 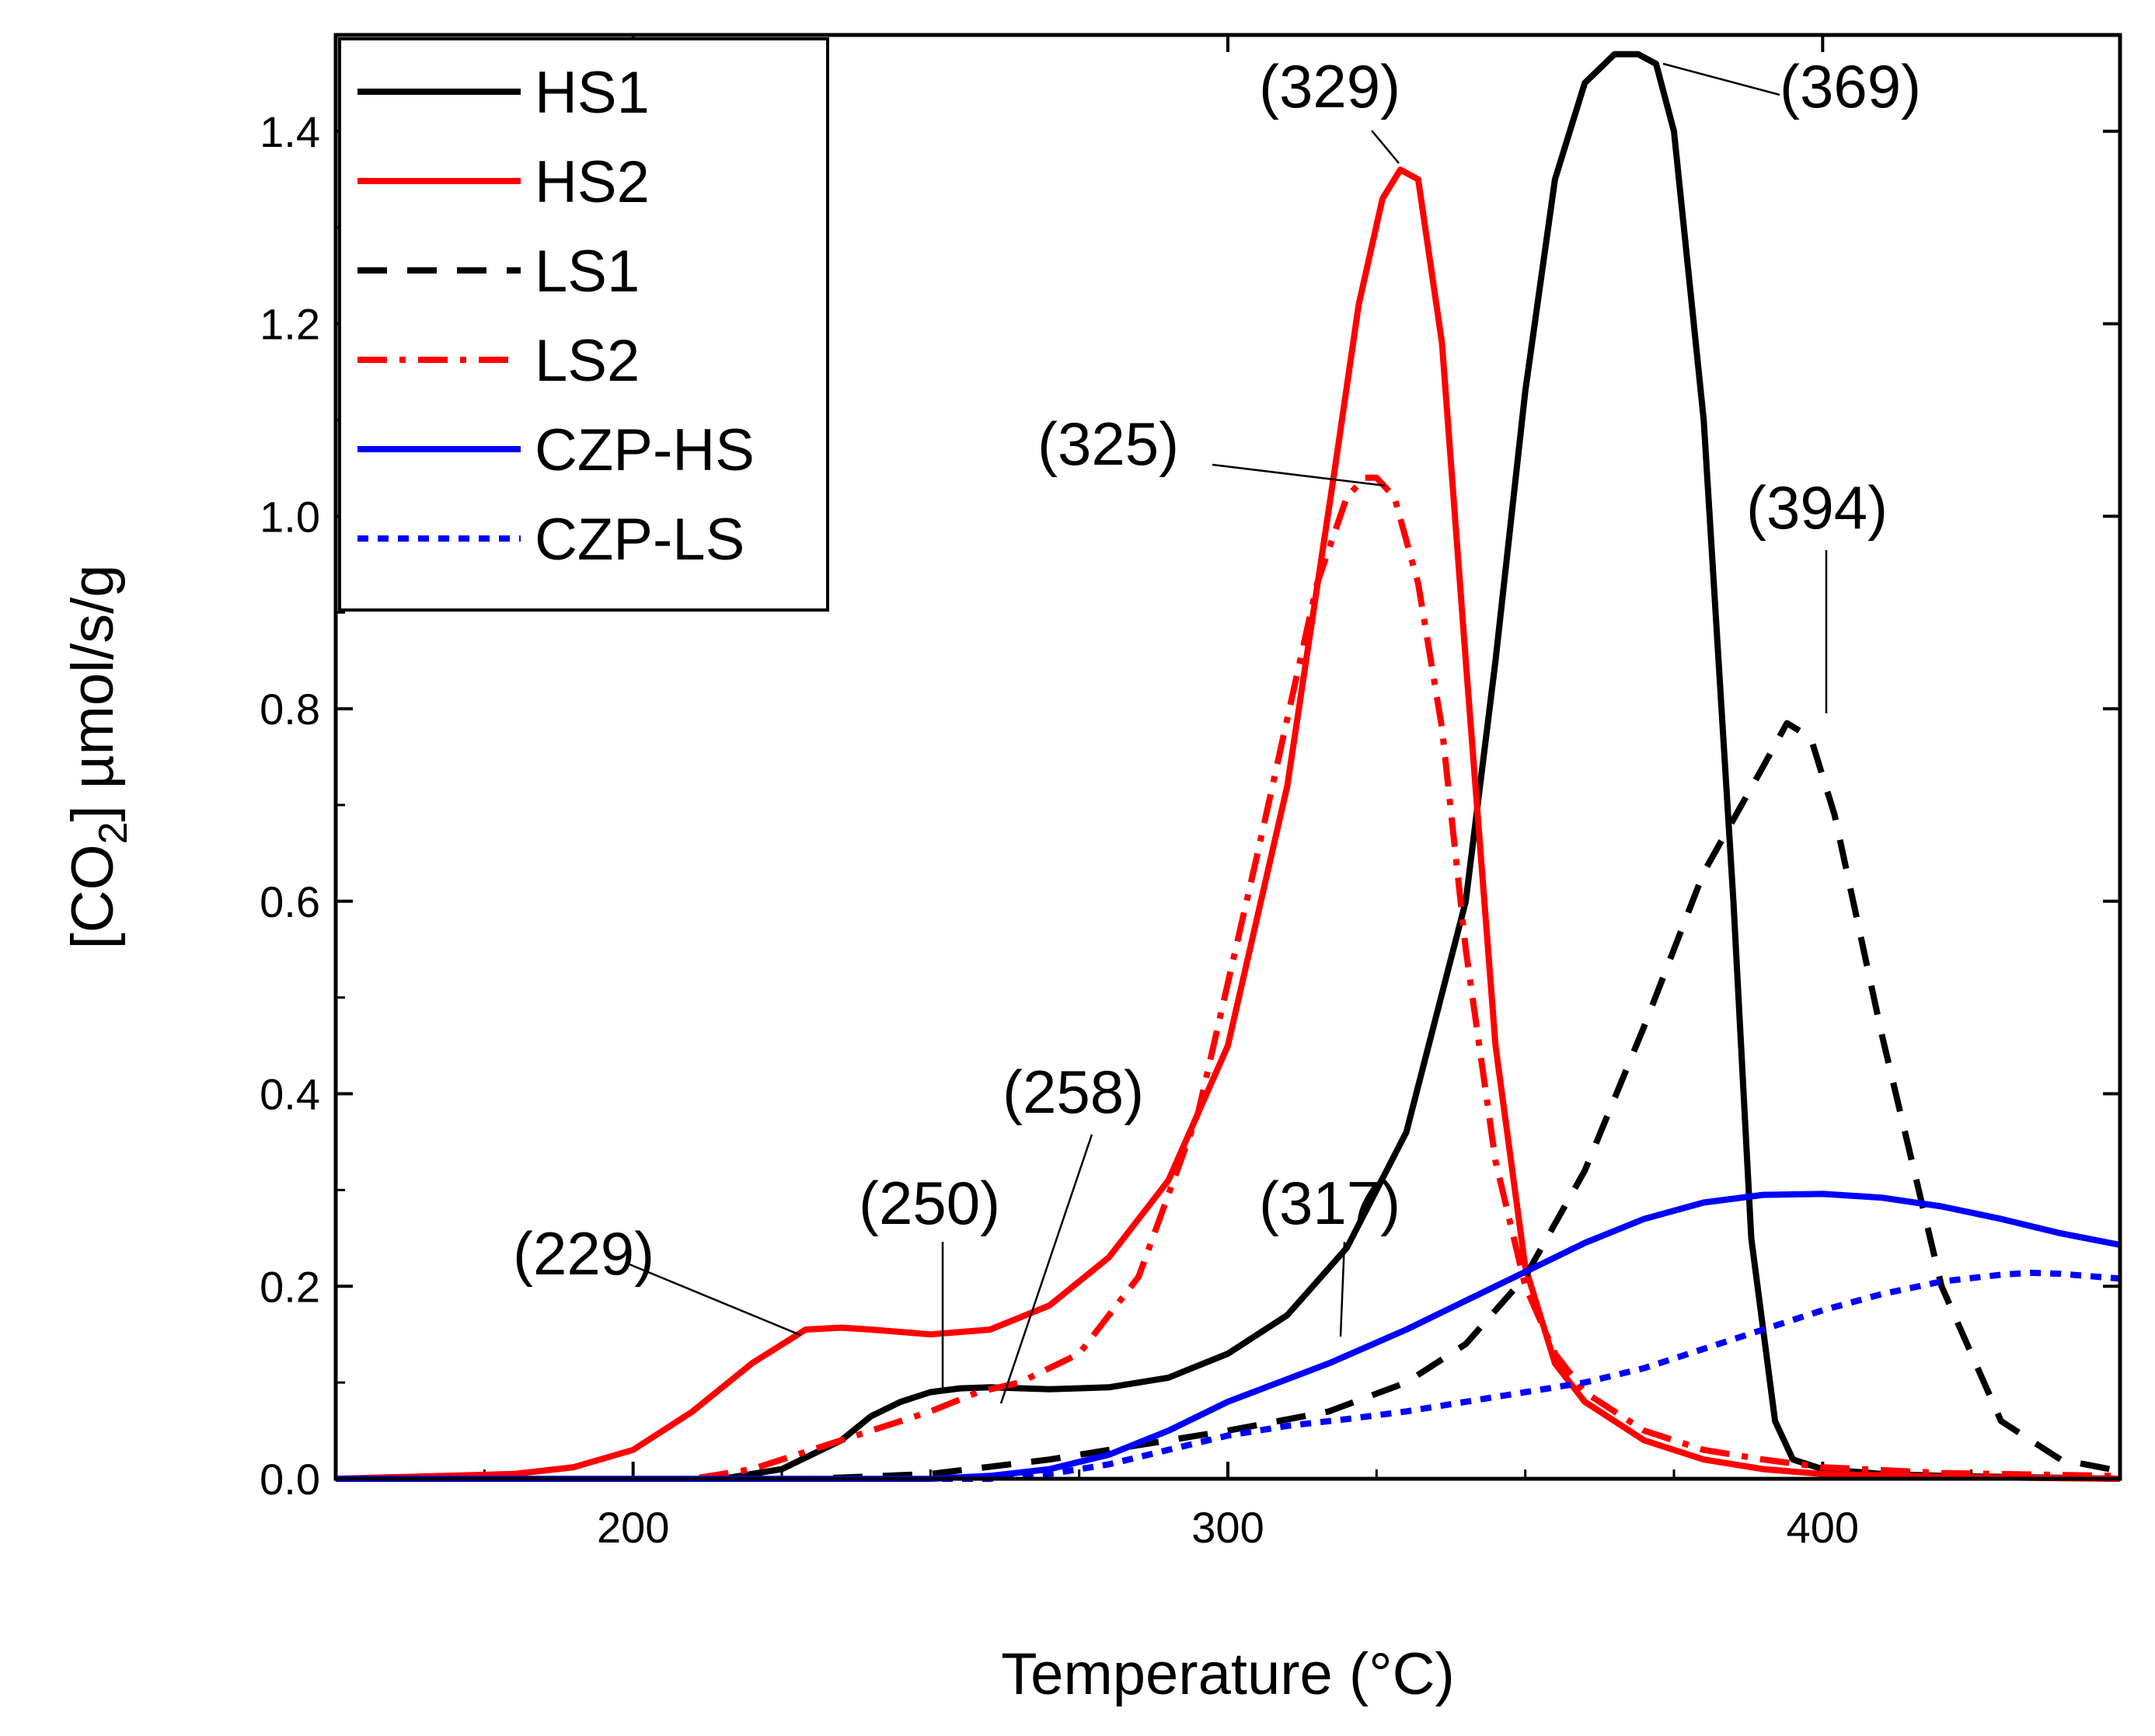 What do you see at coordinates (1850, 86) in the screenshot?
I see `annotation-label: (369)` at bounding box center [1850, 86].